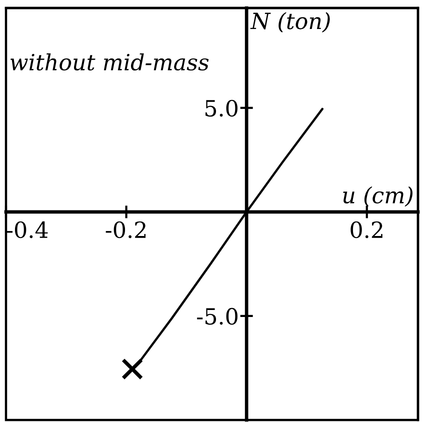 The image size is (423, 422). I want to click on x-tick-label: -0.4, so click(27, 229).